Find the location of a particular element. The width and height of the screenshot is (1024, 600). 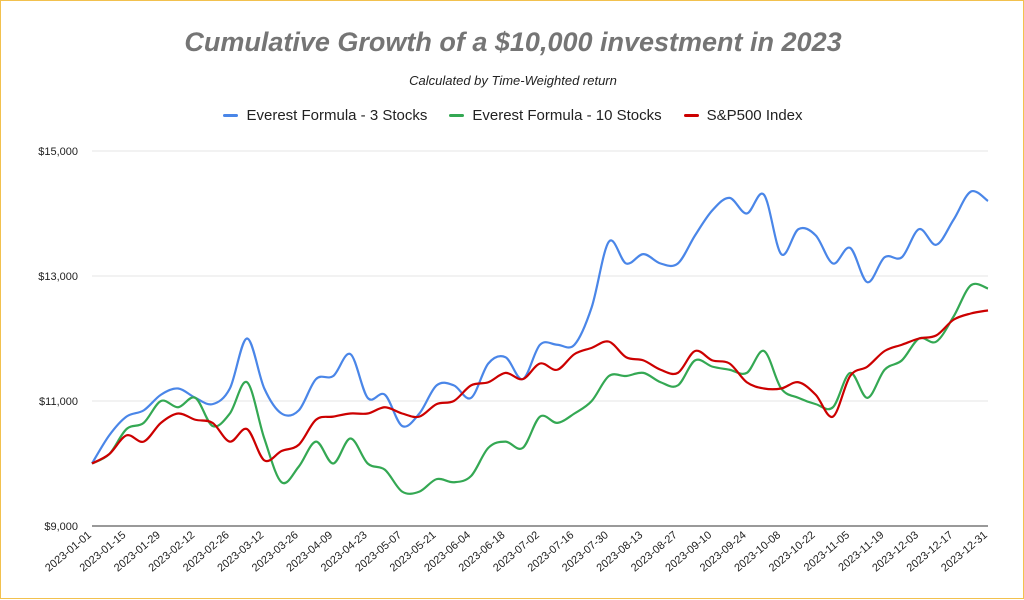

y-tick-label: $15,000 is located at coordinates (58, 152).